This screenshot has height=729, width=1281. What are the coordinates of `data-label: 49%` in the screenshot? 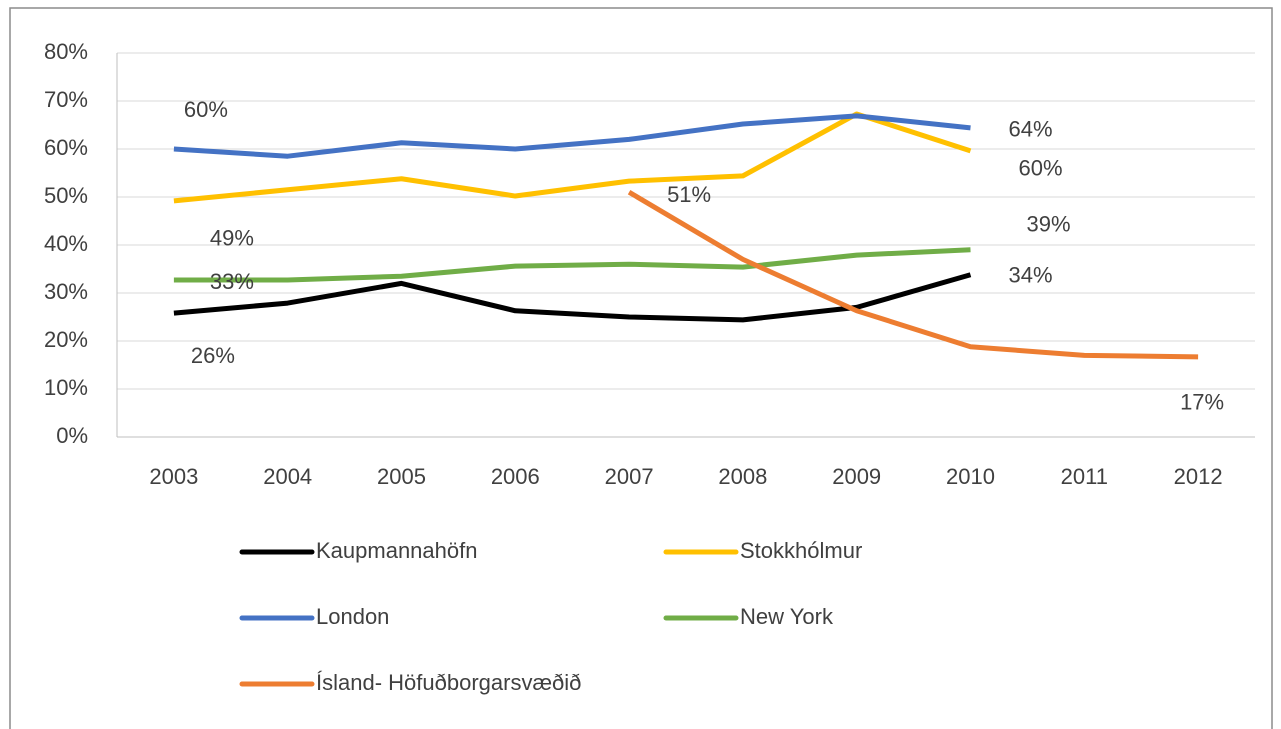 It's located at (232, 238).